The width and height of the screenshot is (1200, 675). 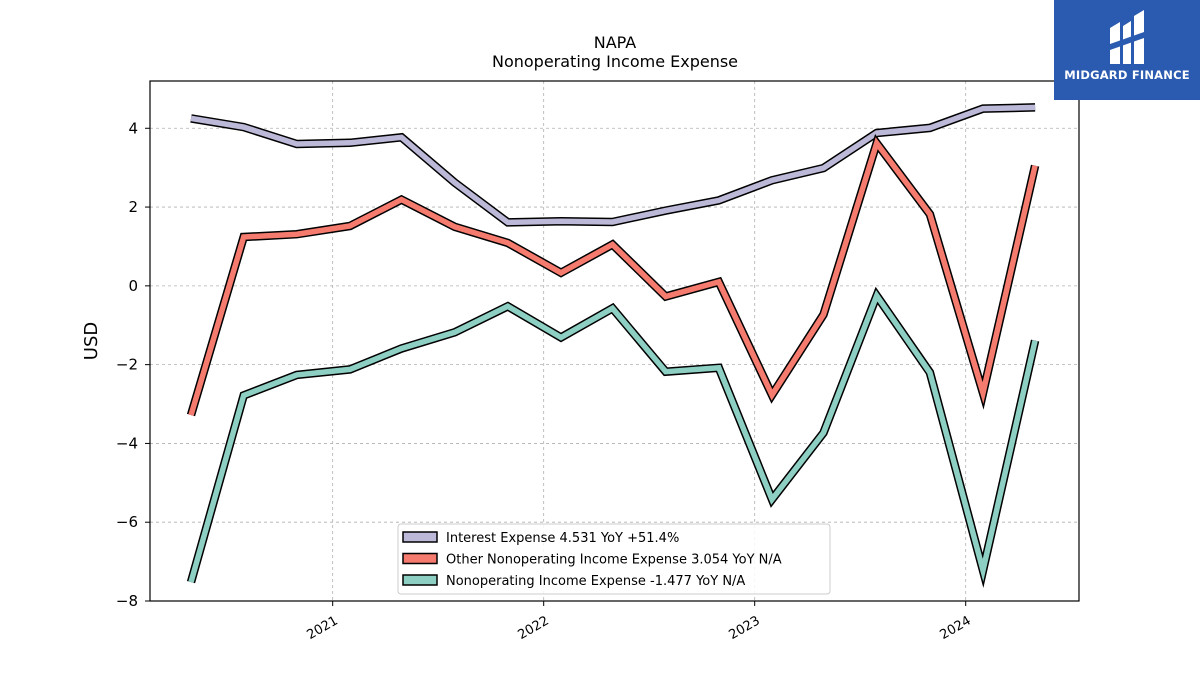 I want to click on logo-mark-icon, so click(x=1127, y=37).